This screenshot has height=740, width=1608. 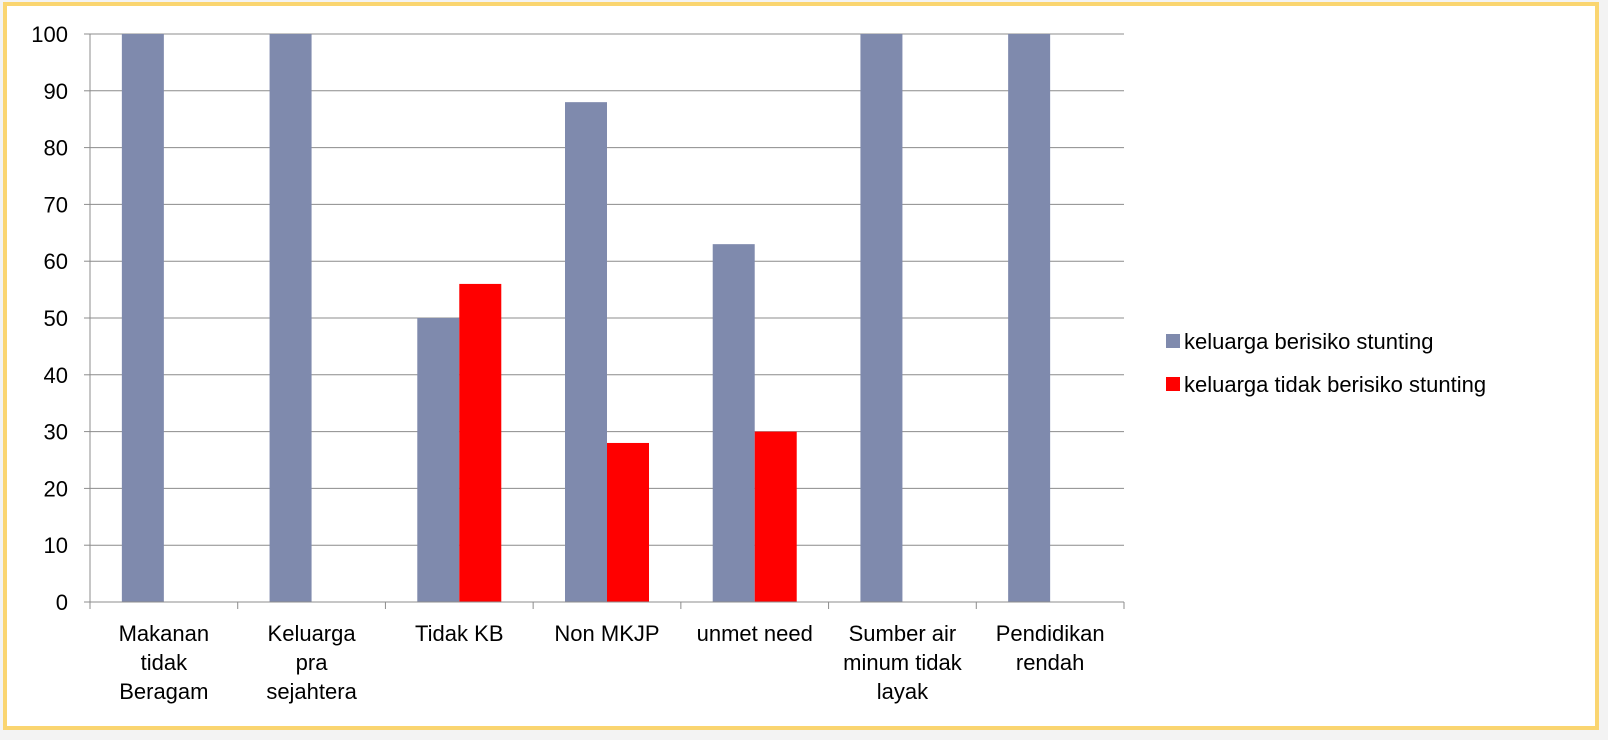 What do you see at coordinates (56, 148) in the screenshot?
I see `y-tick-label: 80` at bounding box center [56, 148].